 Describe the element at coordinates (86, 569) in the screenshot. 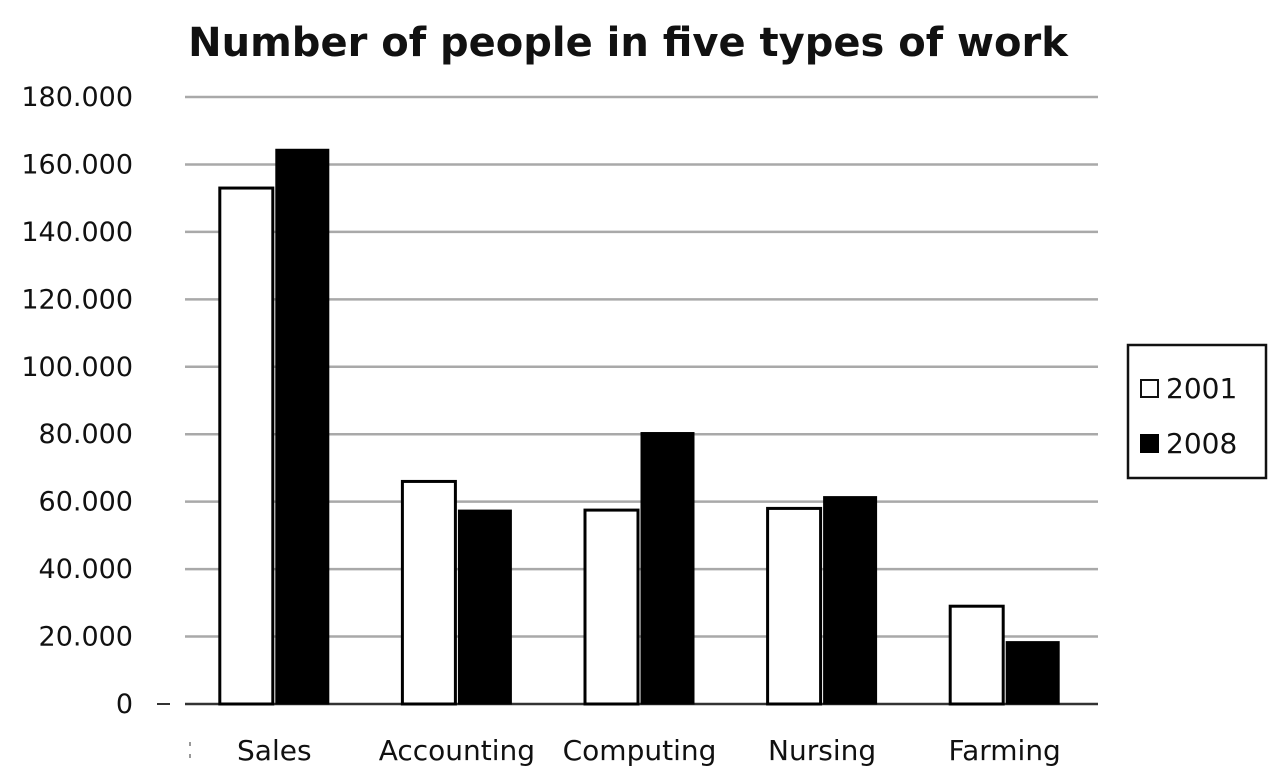

I see `y-tick-label: 40.000` at that location.